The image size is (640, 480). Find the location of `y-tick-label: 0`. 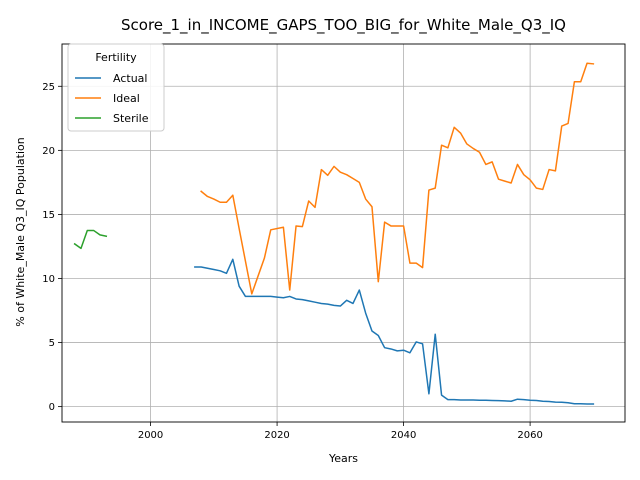

y-tick-label: 0 is located at coordinates (52, 407).